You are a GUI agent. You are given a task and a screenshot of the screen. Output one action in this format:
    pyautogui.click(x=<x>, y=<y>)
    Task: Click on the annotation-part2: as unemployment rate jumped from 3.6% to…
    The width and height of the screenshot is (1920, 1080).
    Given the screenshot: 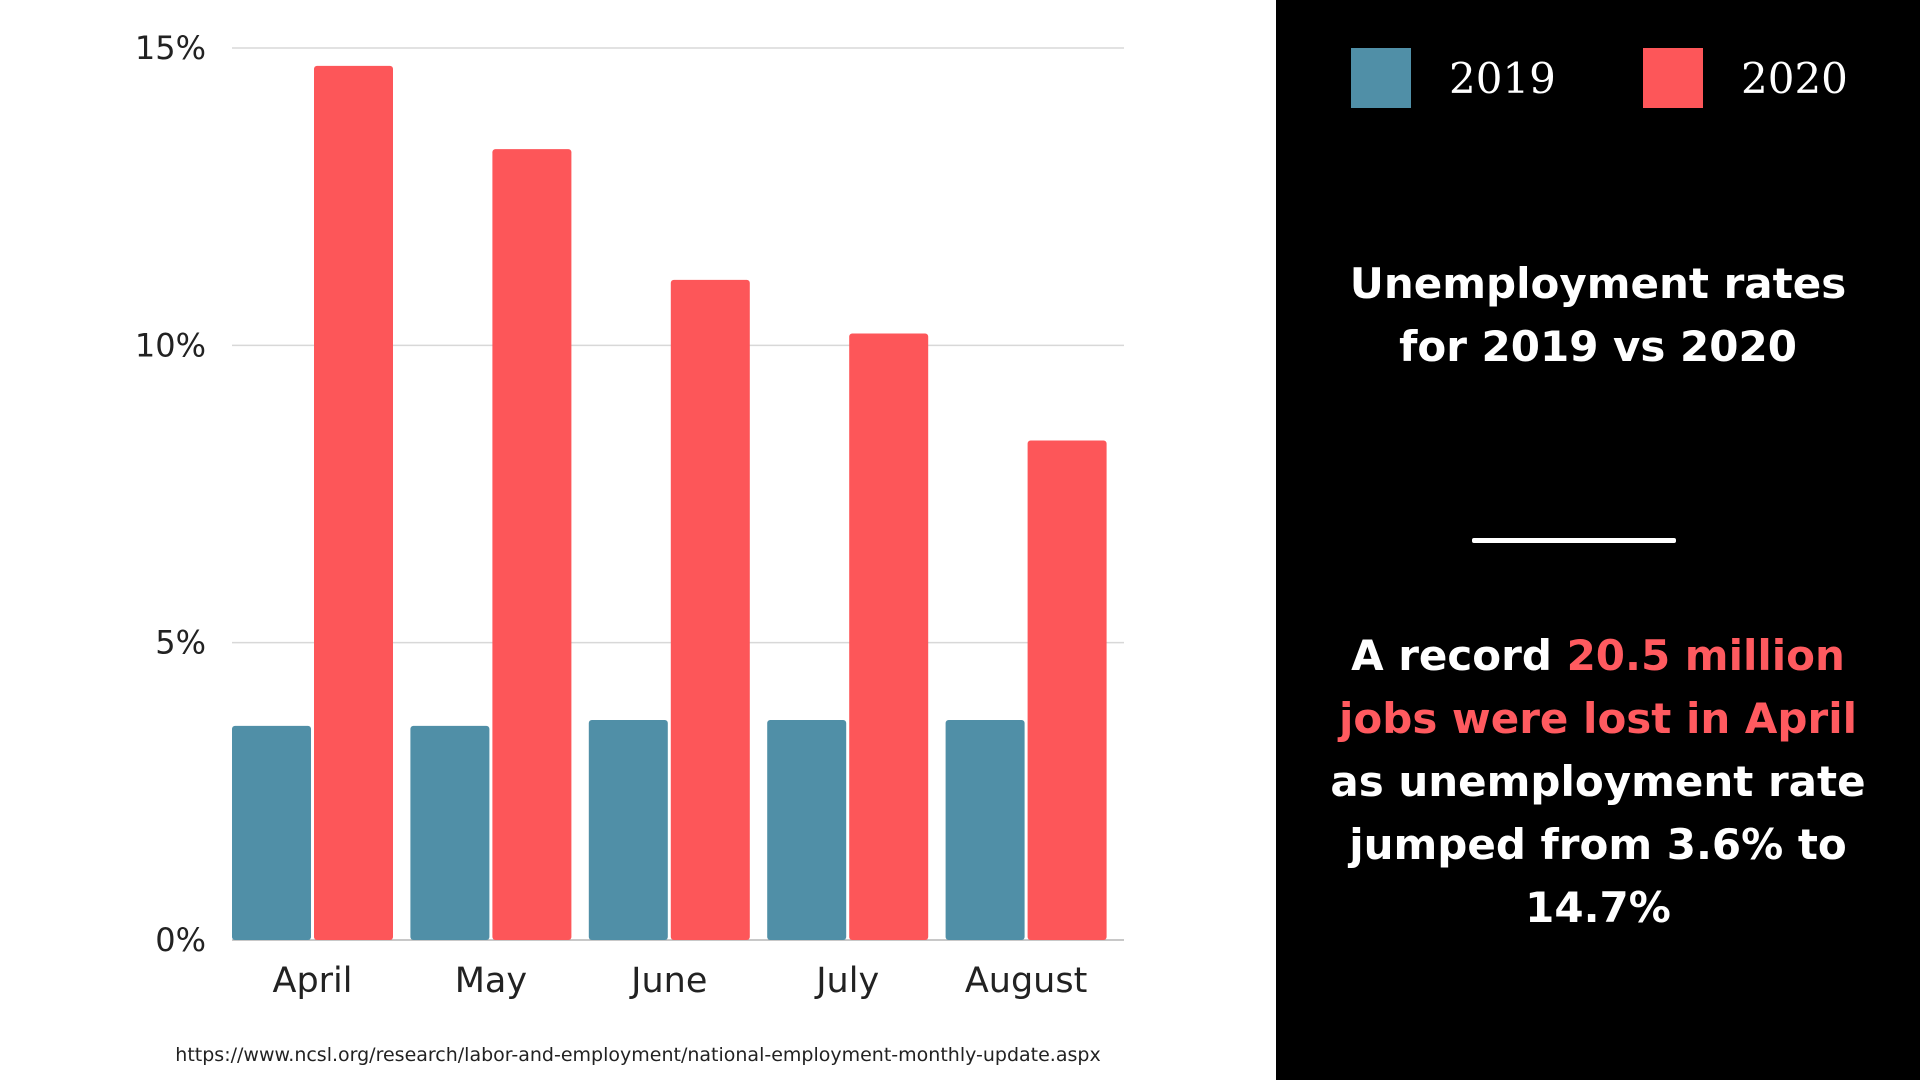 What is the action you would take?
    pyautogui.click(x=1598, y=844)
    